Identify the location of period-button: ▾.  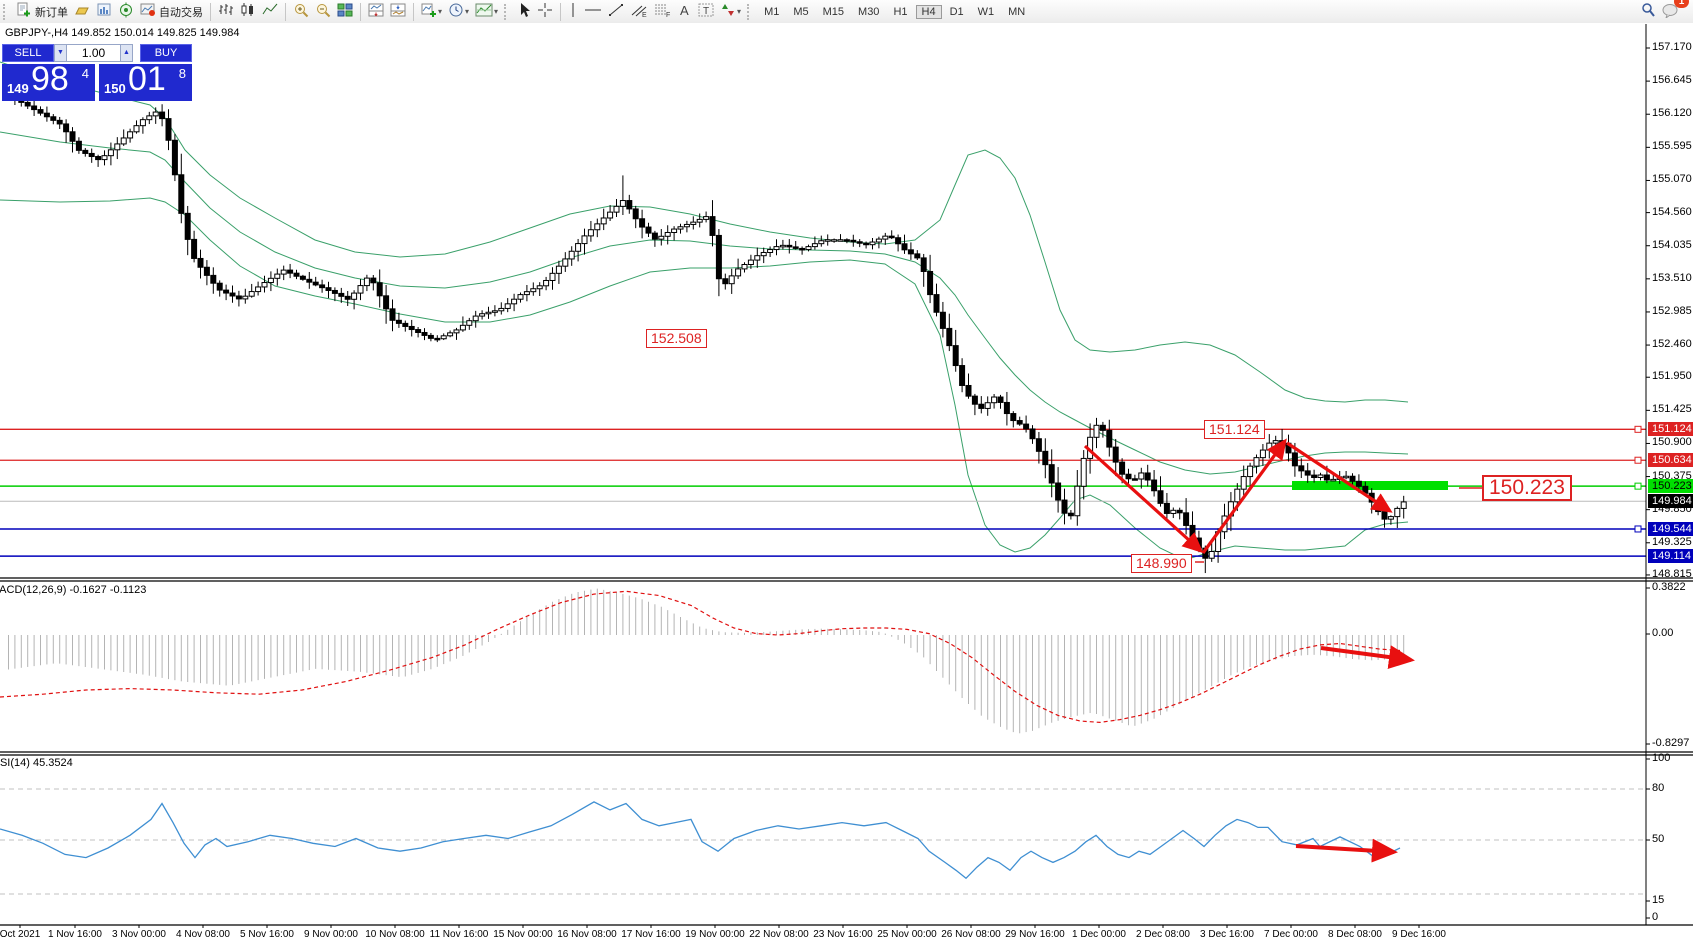
(458, 11).